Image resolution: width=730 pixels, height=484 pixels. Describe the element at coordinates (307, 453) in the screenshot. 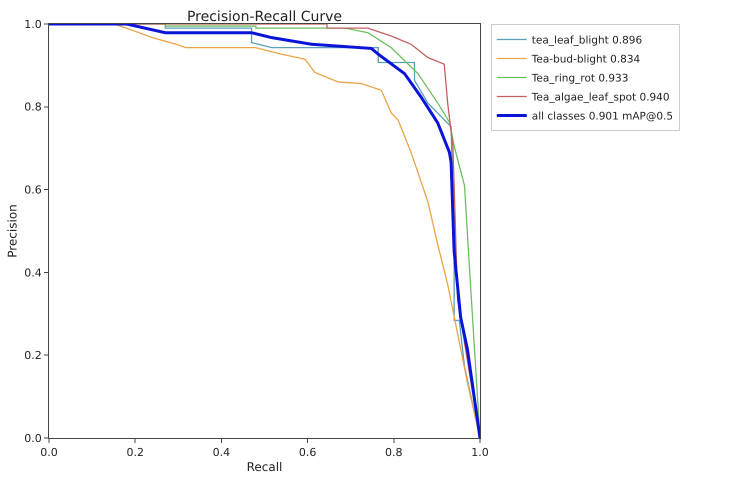

I see `x-tick-label: 0.6` at that location.